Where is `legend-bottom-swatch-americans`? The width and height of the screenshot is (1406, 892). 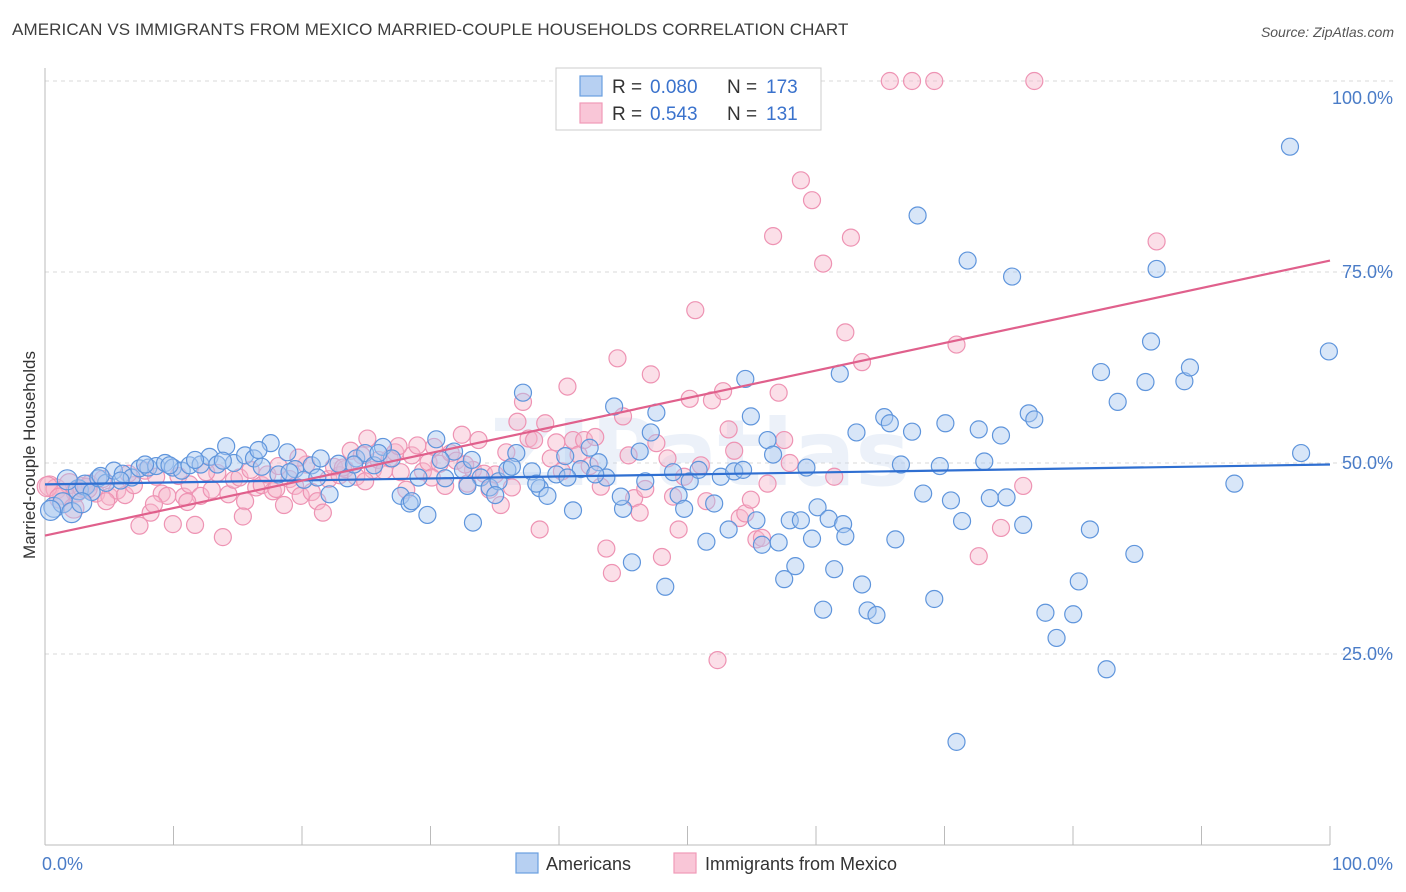 legend-bottom-swatch-americans is located at coordinates (527, 863).